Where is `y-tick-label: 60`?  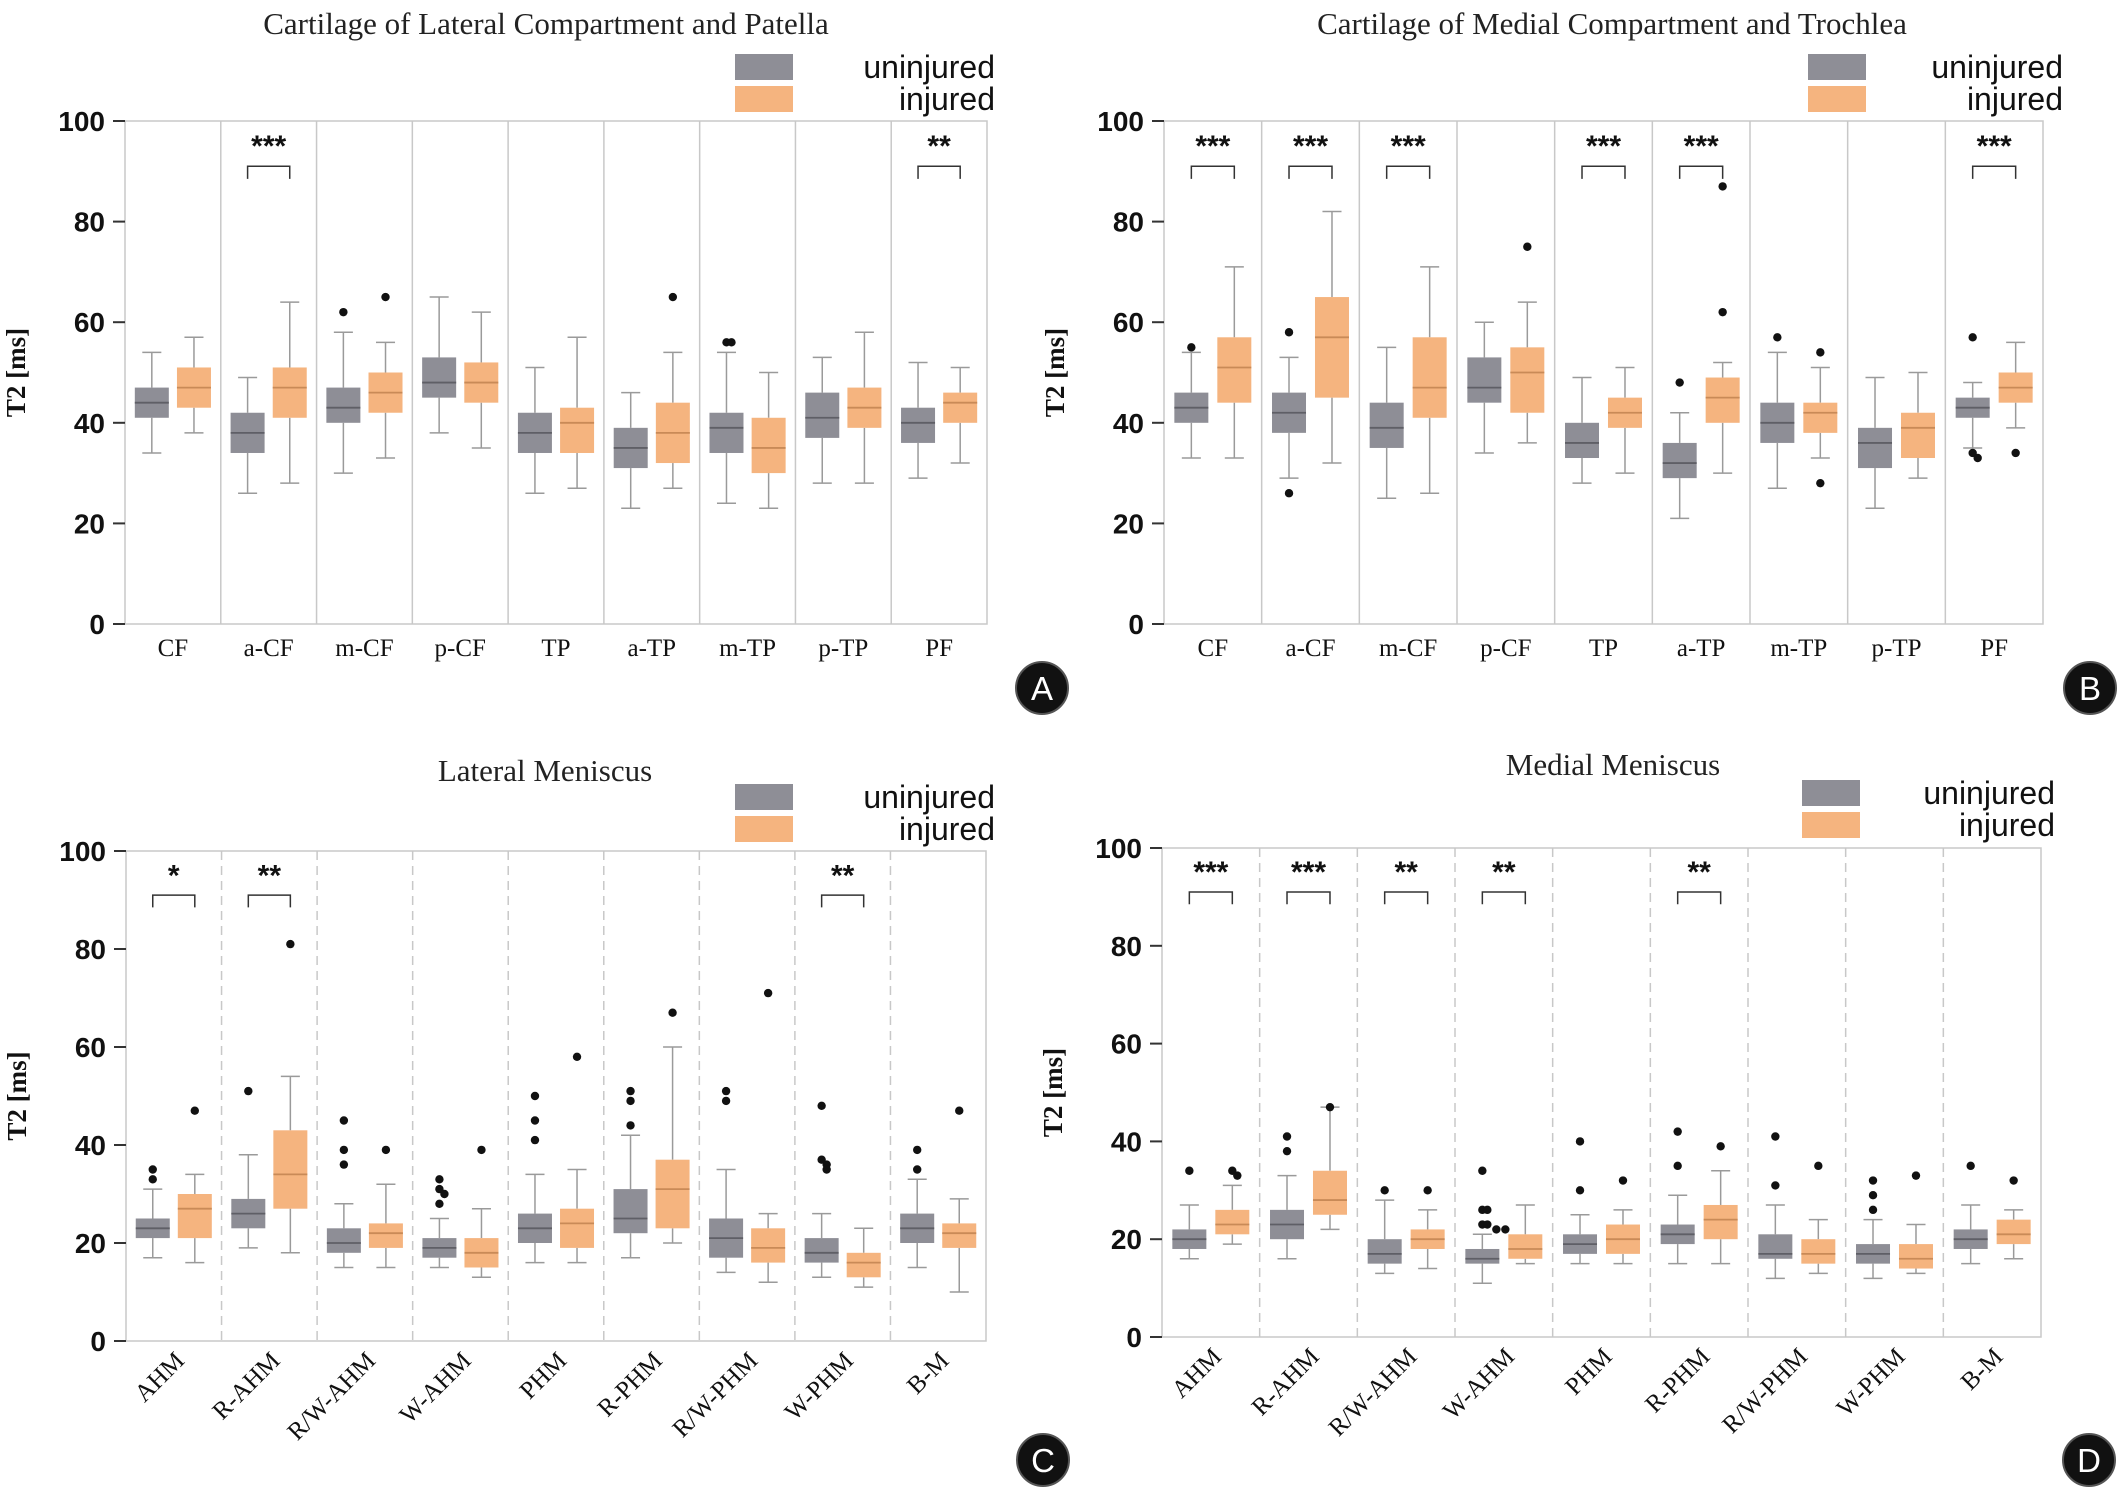 y-tick-label: 60 is located at coordinates (90, 1047).